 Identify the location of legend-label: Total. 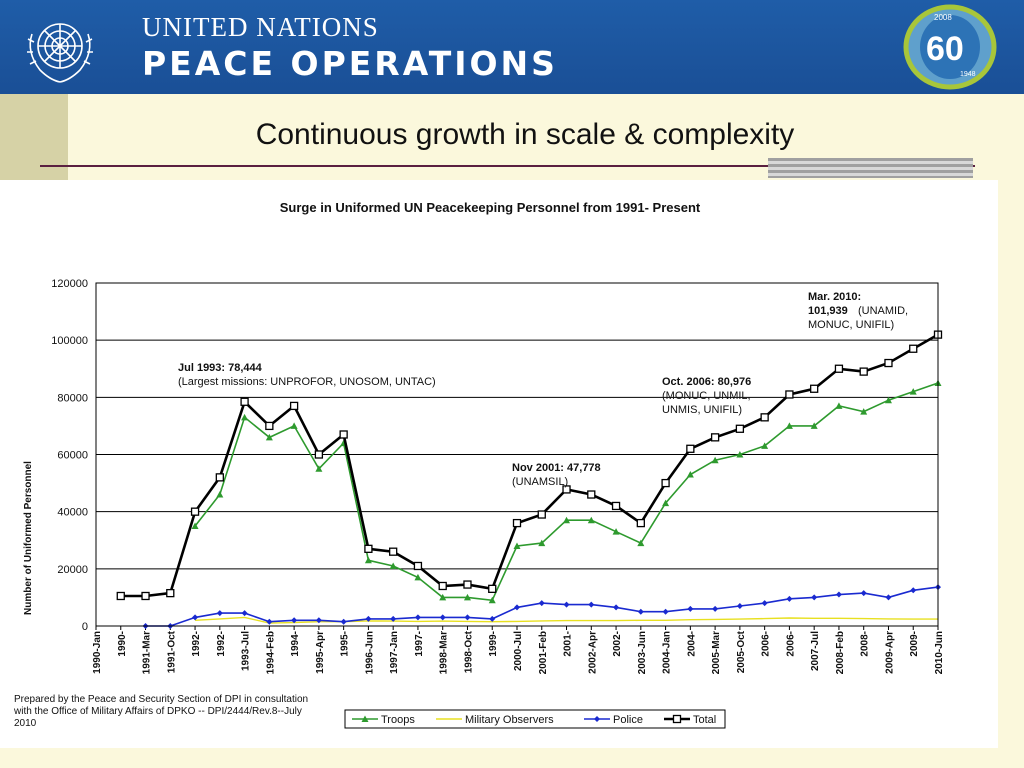
(704, 720).